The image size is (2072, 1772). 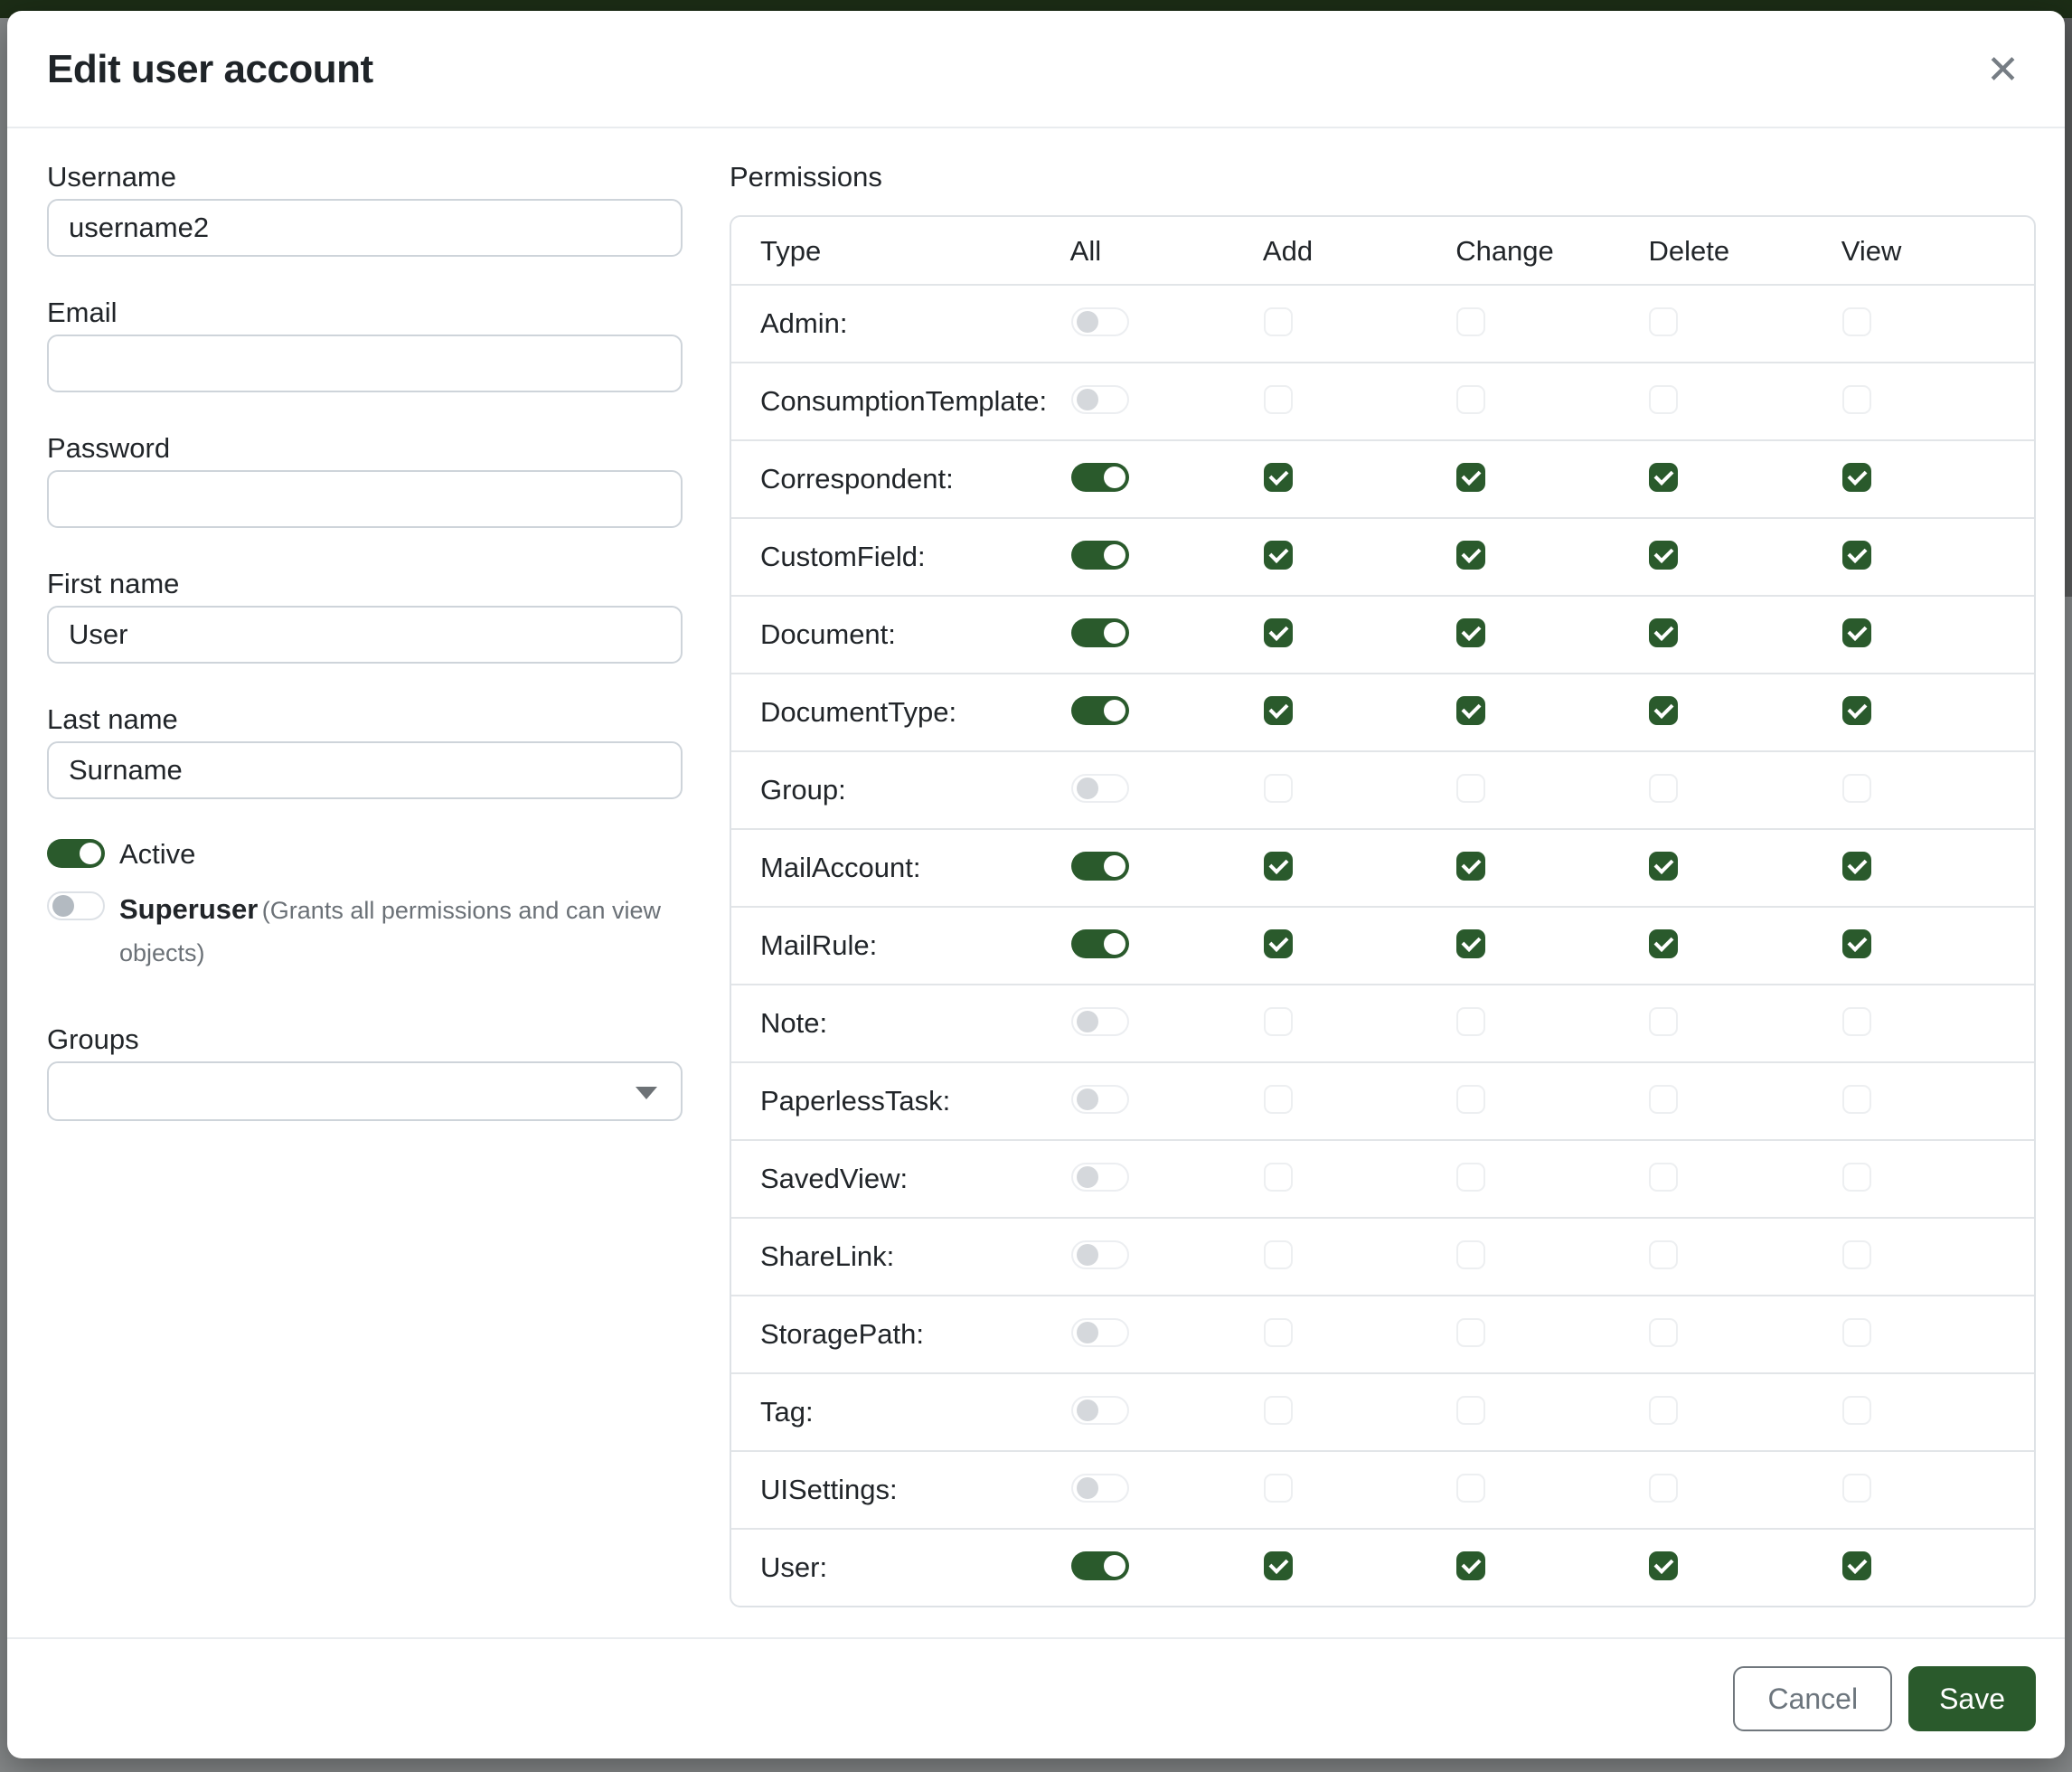 What do you see at coordinates (365, 1091) in the screenshot?
I see `groups-select` at bounding box center [365, 1091].